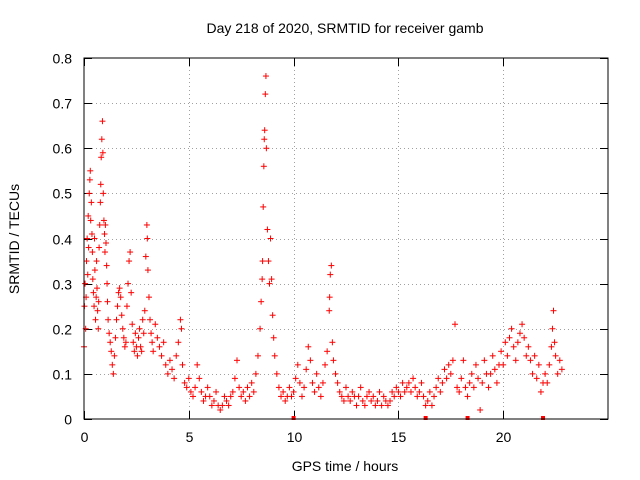 The image size is (640, 480). I want to click on y-tick-label: 0.2, so click(63, 330).